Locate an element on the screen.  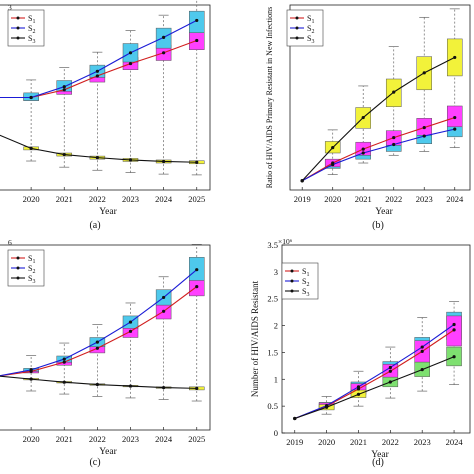
x-tick-label: 2021 is located at coordinates (363, 199).